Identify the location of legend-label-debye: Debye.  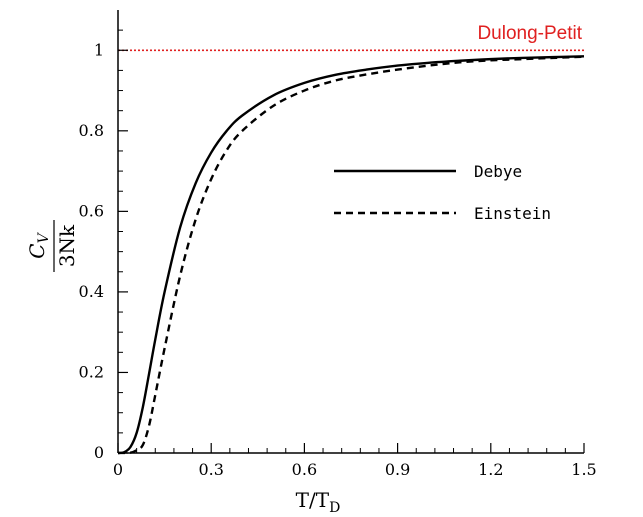
(498, 171).